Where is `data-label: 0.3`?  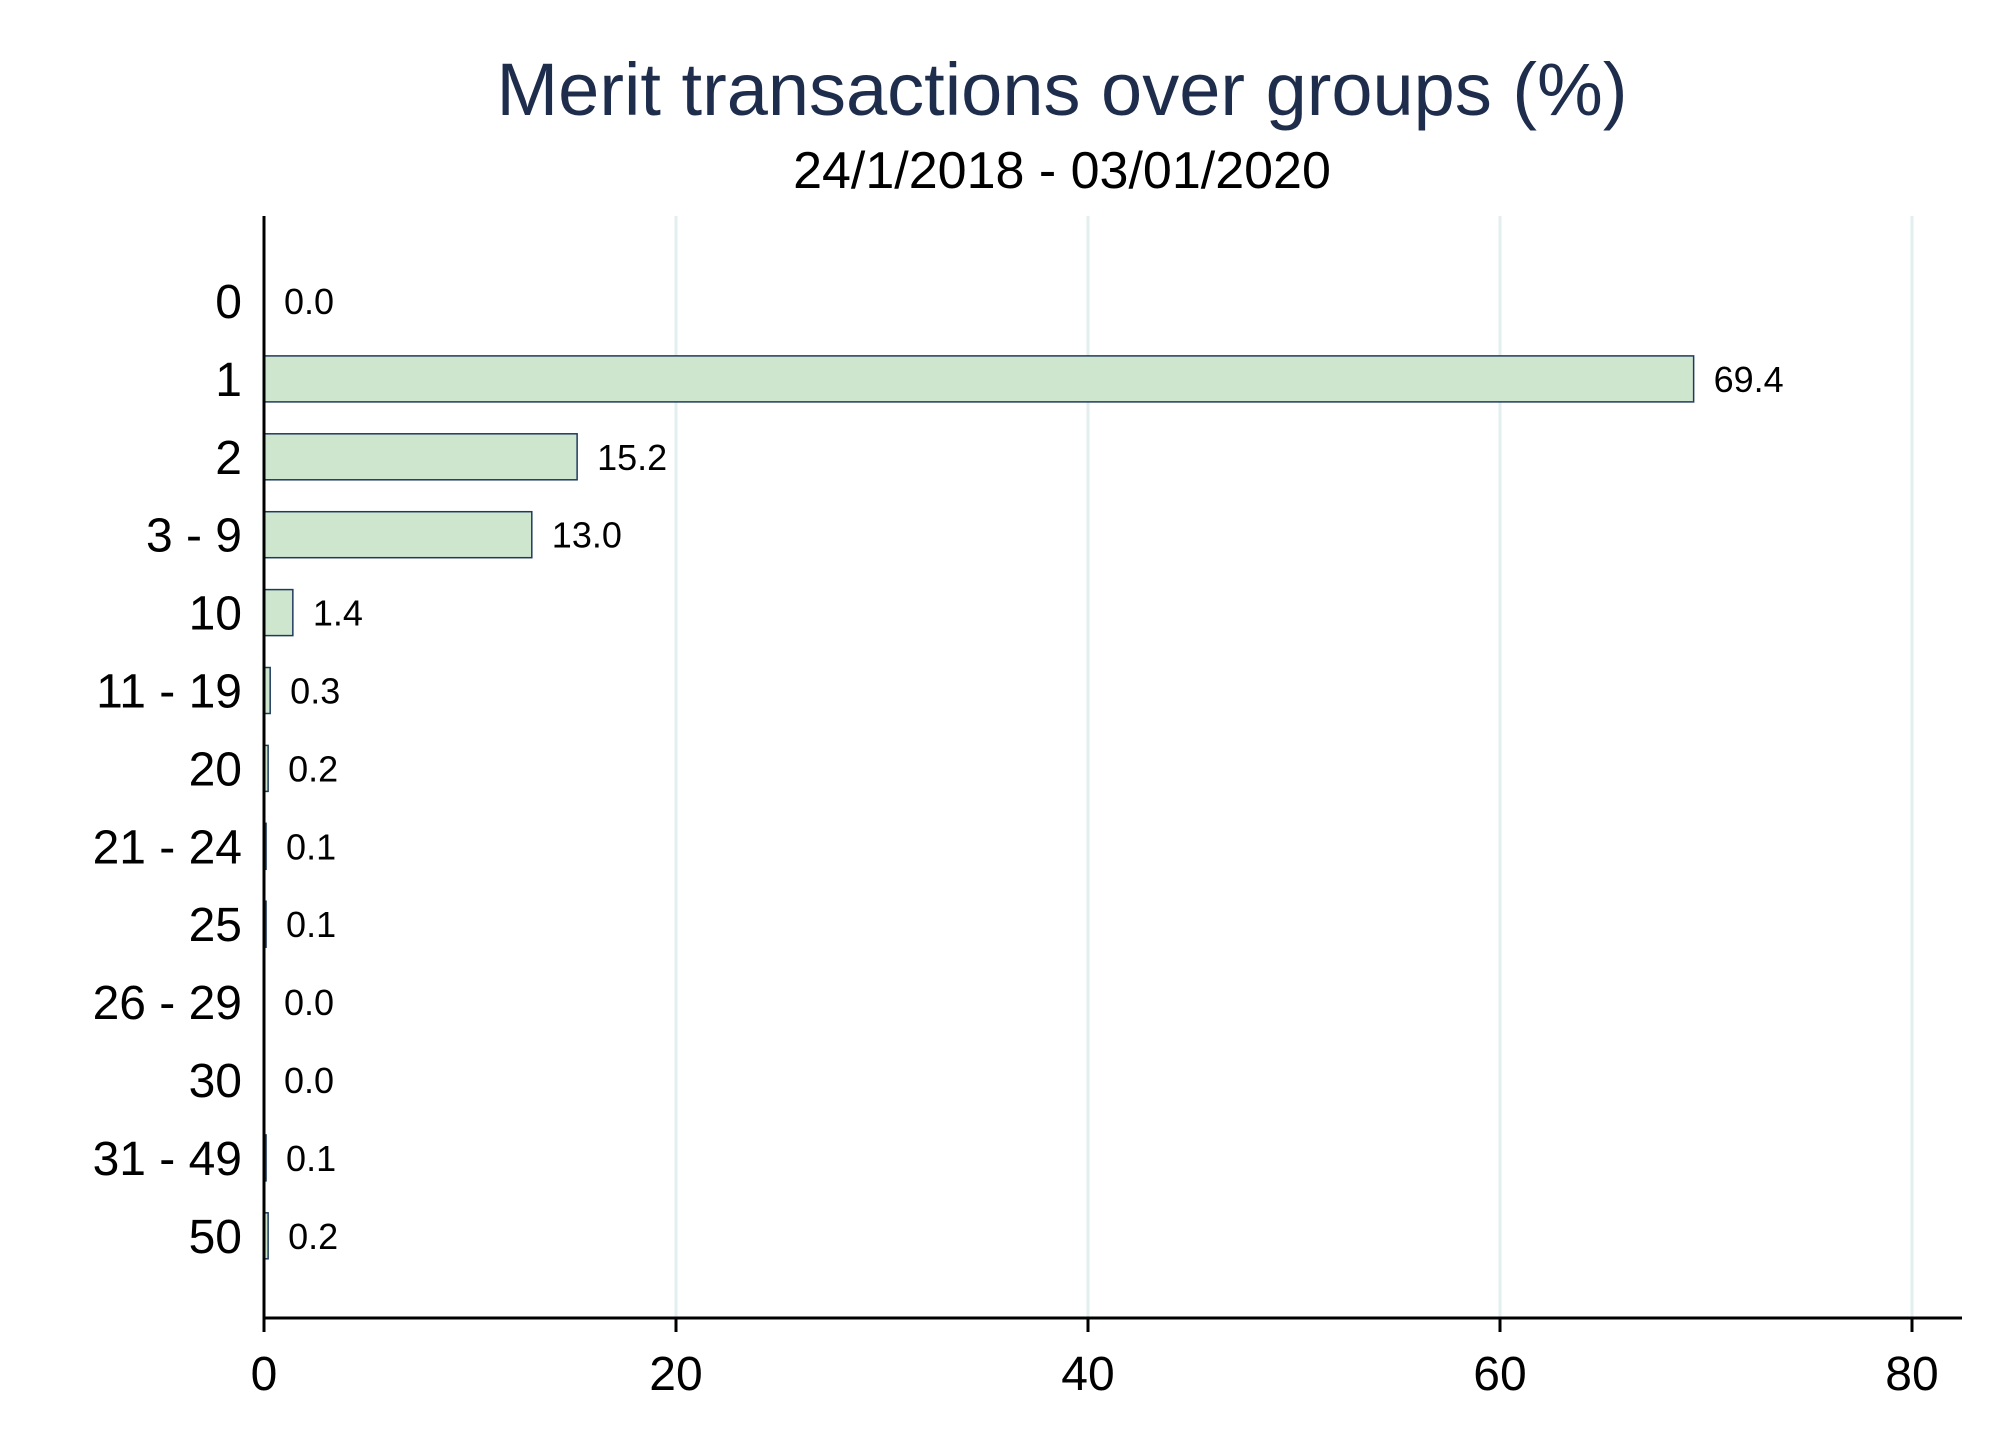 data-label: 0.3 is located at coordinates (315, 691).